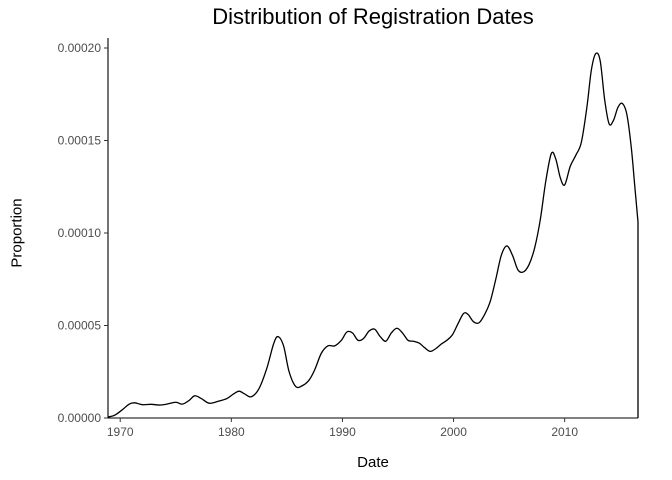 The height and width of the screenshot is (480, 672). I want to click on x-axis-title: Date, so click(373, 462).